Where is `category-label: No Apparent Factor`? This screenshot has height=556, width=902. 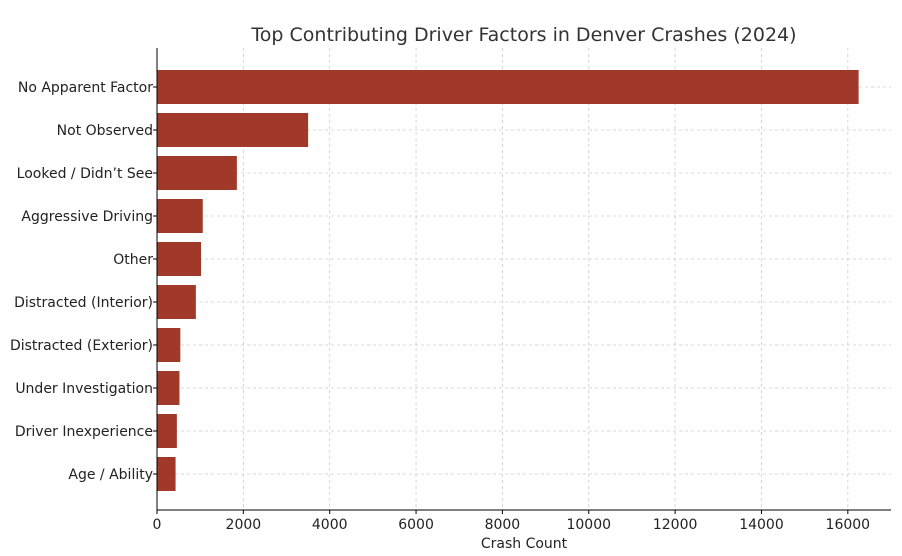
category-label: No Apparent Factor is located at coordinates (85, 88).